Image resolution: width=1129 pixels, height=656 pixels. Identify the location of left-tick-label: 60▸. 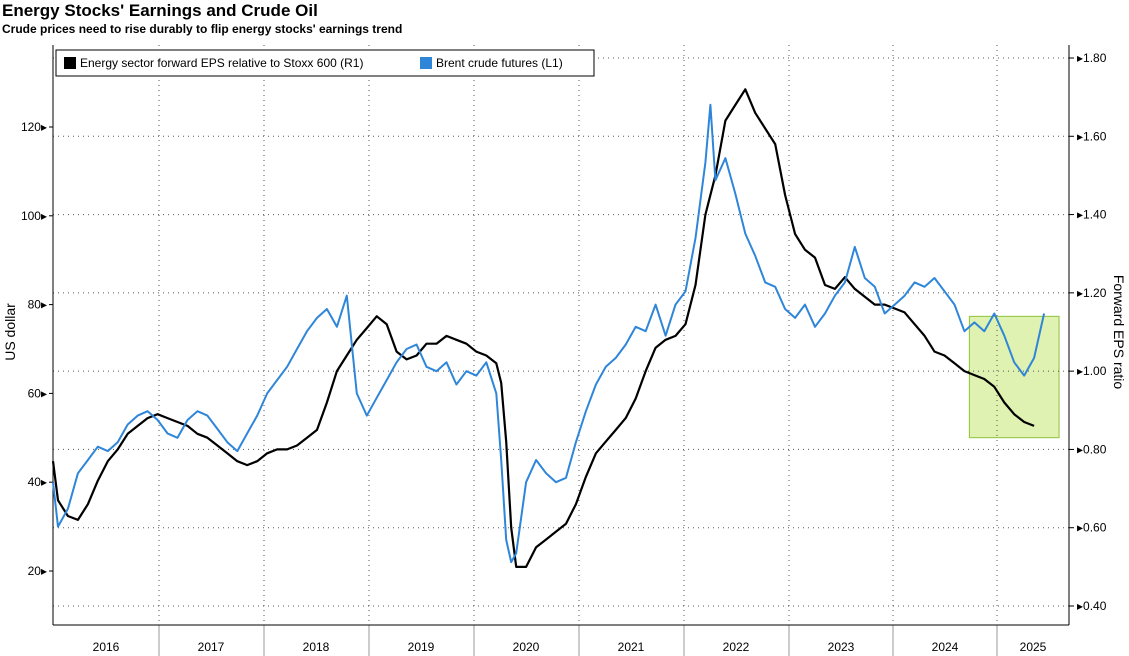
(37, 393).